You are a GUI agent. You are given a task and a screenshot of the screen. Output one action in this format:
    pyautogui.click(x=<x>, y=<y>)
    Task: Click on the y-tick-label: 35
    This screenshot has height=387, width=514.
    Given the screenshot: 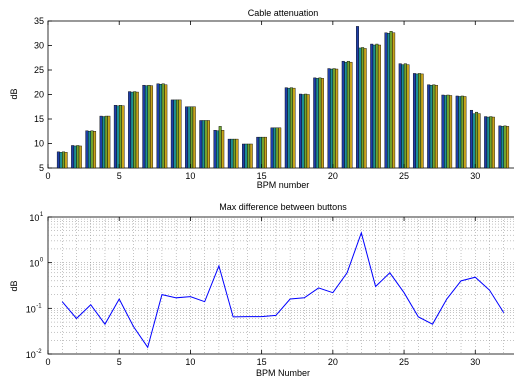 What is the action you would take?
    pyautogui.click(x=39, y=21)
    